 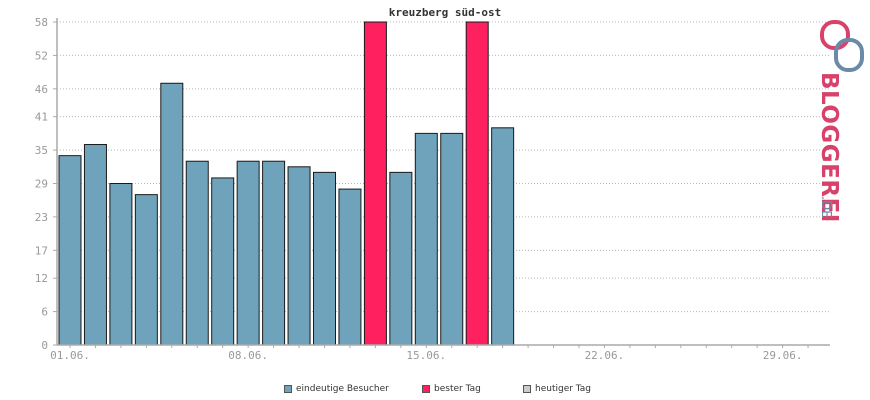 What do you see at coordinates (41, 22) in the screenshot?
I see `y-tick-label: 58` at bounding box center [41, 22].